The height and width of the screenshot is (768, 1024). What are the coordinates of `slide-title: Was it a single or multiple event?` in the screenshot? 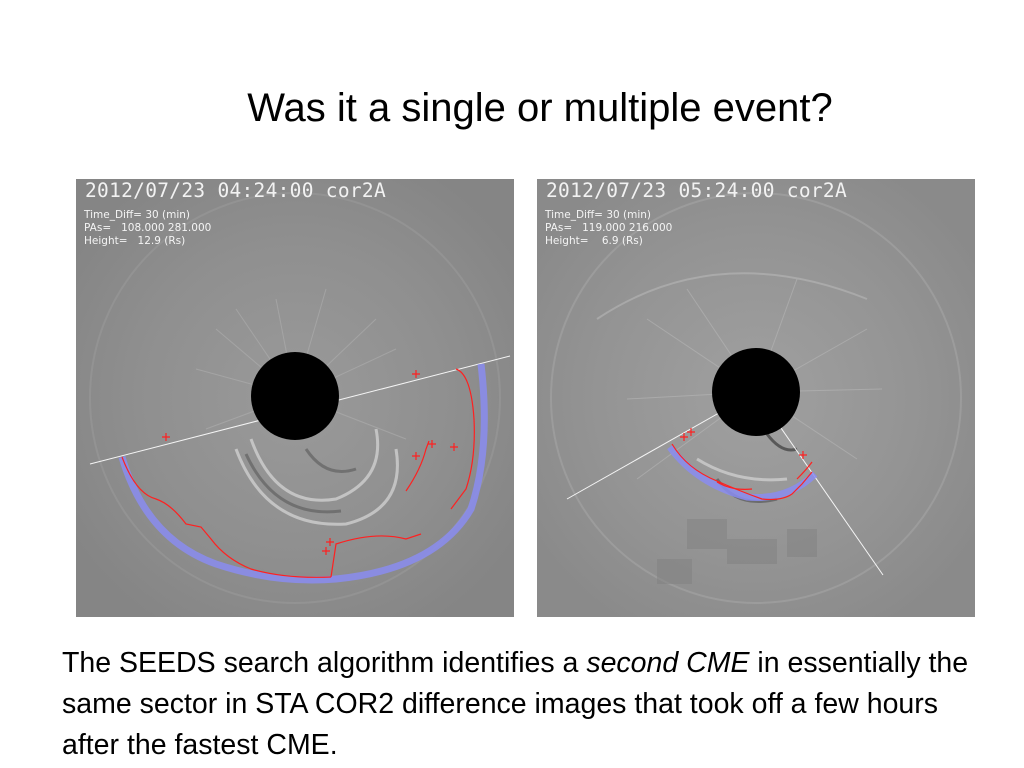 It's located at (540, 108).